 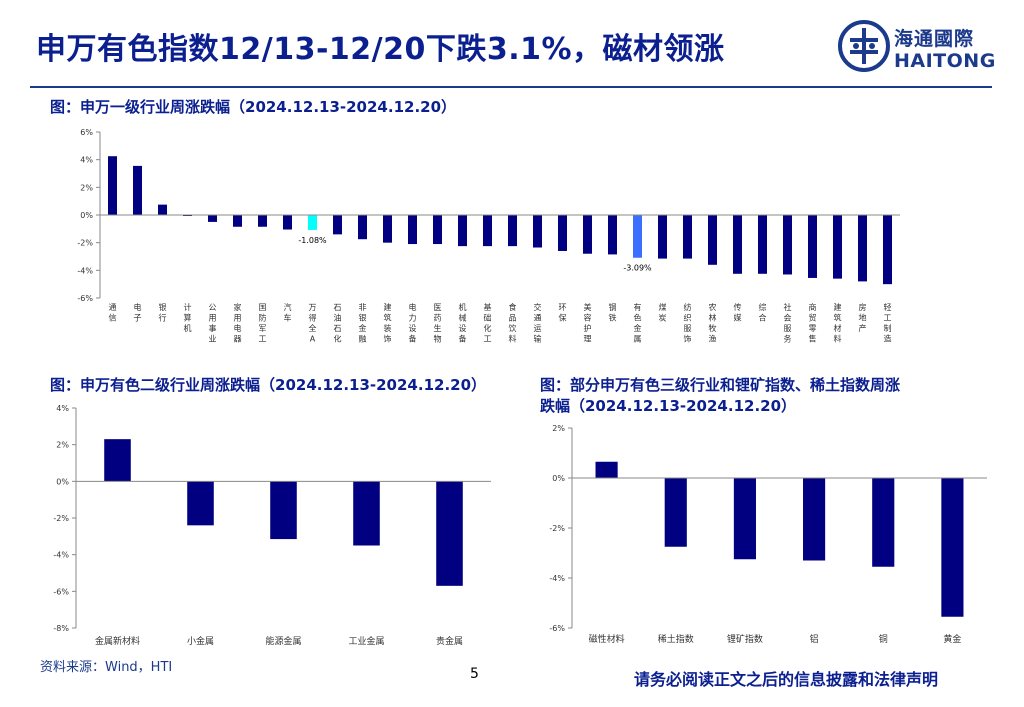 What do you see at coordinates (463, 307) in the screenshot?
I see `category-label-15: 机` at bounding box center [463, 307].